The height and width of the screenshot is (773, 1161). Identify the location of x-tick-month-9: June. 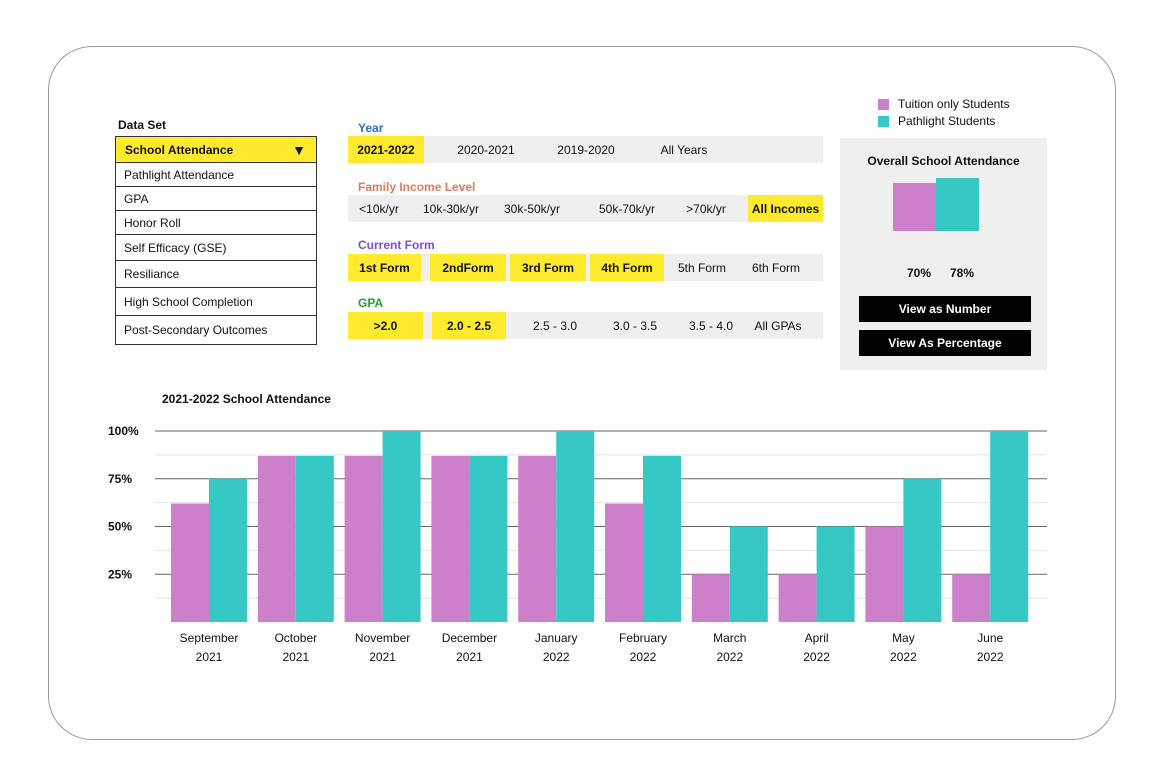
(990, 638).